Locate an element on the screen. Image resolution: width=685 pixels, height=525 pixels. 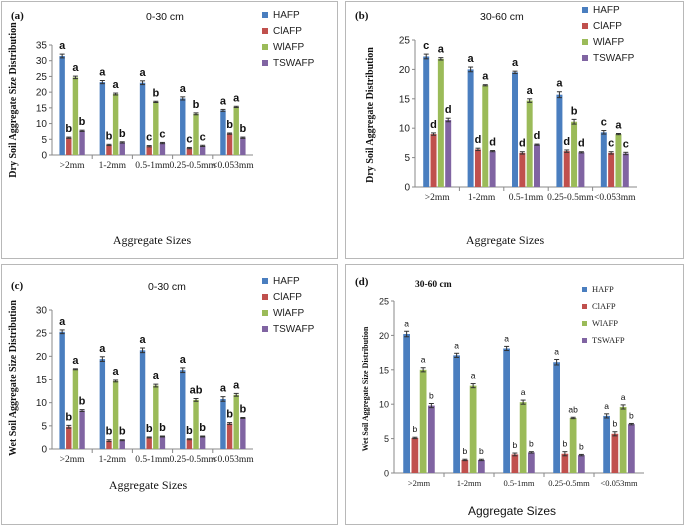
x-tick-label: 0.5-1mm is located at coordinates (519, 483).